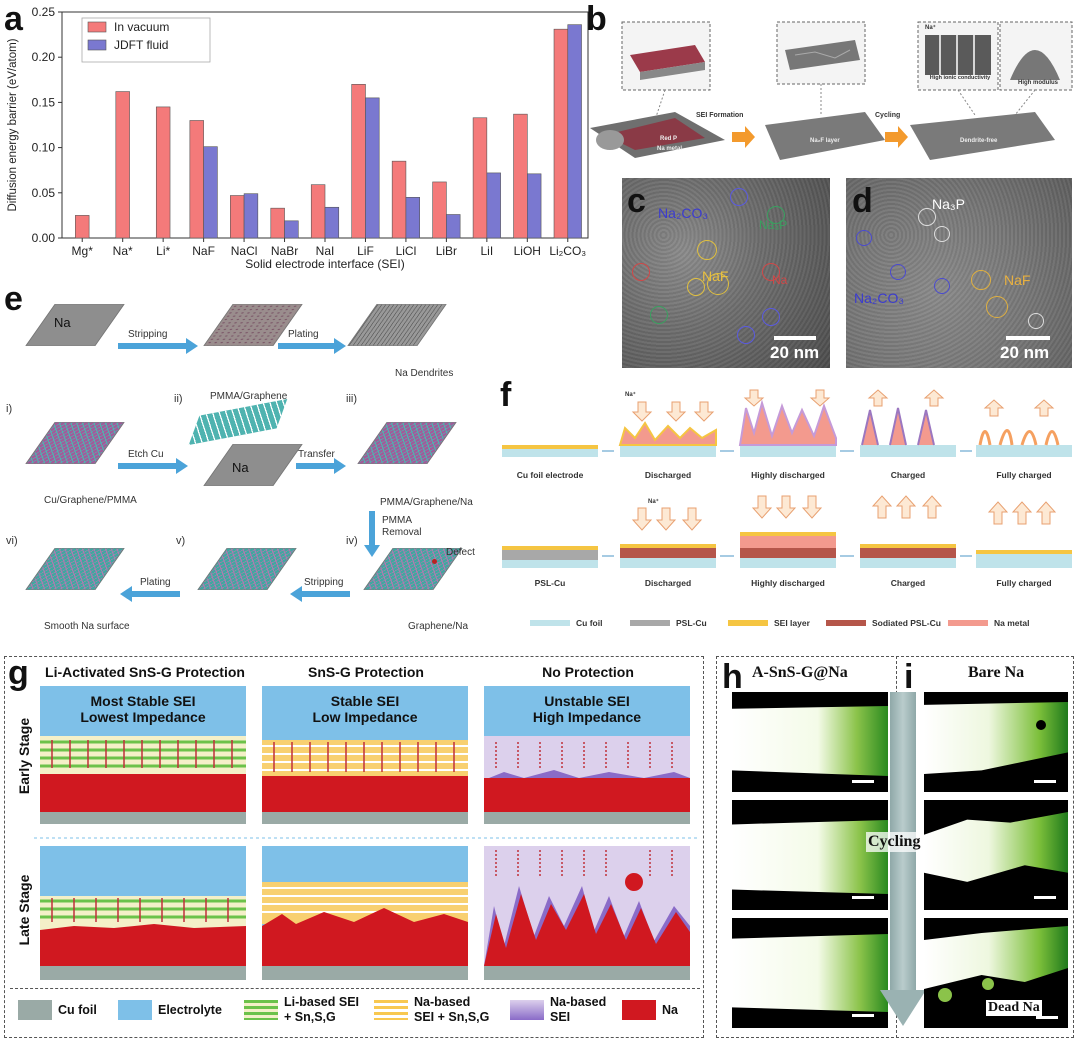 The height and width of the screenshot is (1043, 1080). Describe the element at coordinates (895, 847) in the screenshot. I see `panel-hi-frame` at that location.